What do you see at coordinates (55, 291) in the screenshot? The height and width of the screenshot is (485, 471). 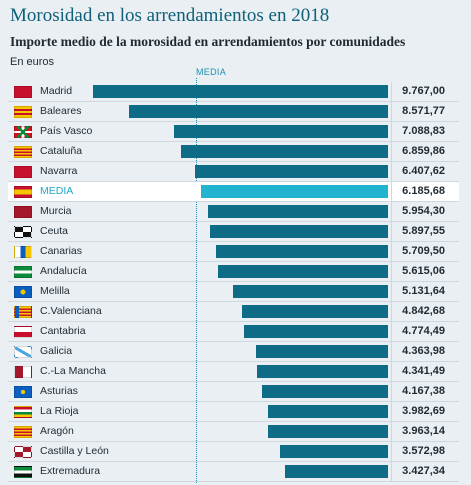 I see `category-label: Melilla` at bounding box center [55, 291].